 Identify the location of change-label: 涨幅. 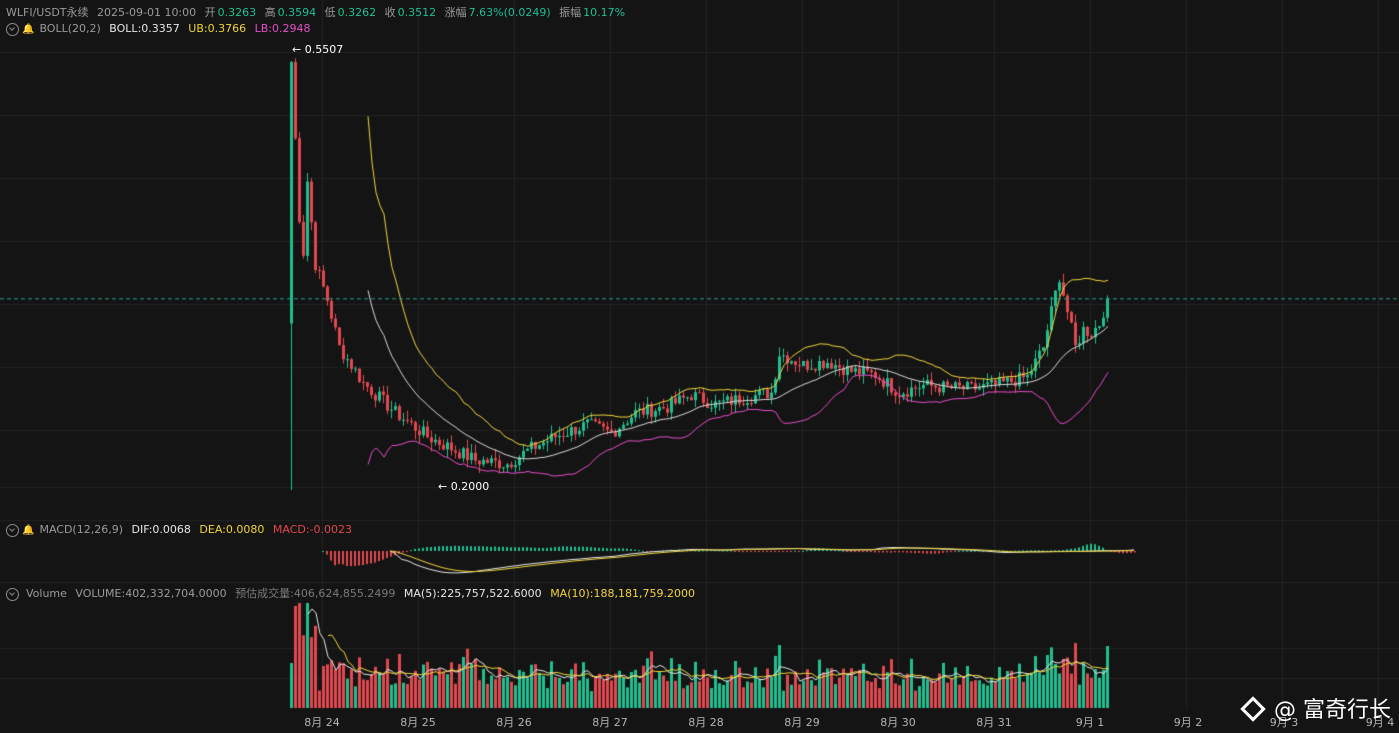
(455, 12).